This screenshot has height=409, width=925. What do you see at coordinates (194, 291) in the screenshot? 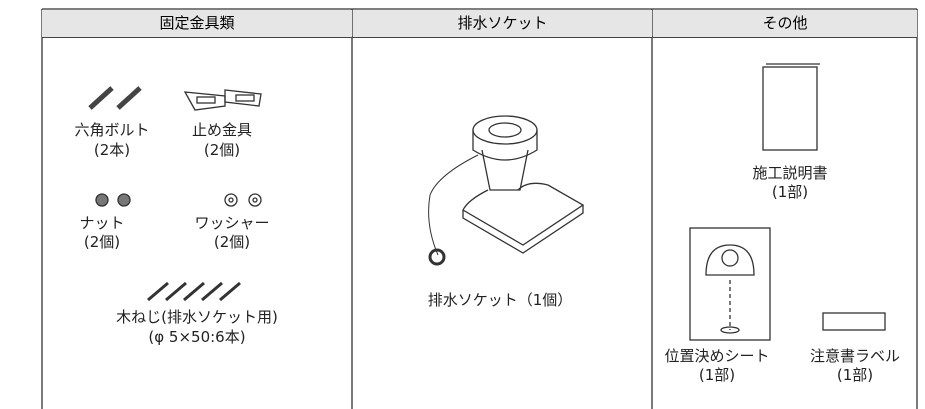
I see `screws` at bounding box center [194, 291].